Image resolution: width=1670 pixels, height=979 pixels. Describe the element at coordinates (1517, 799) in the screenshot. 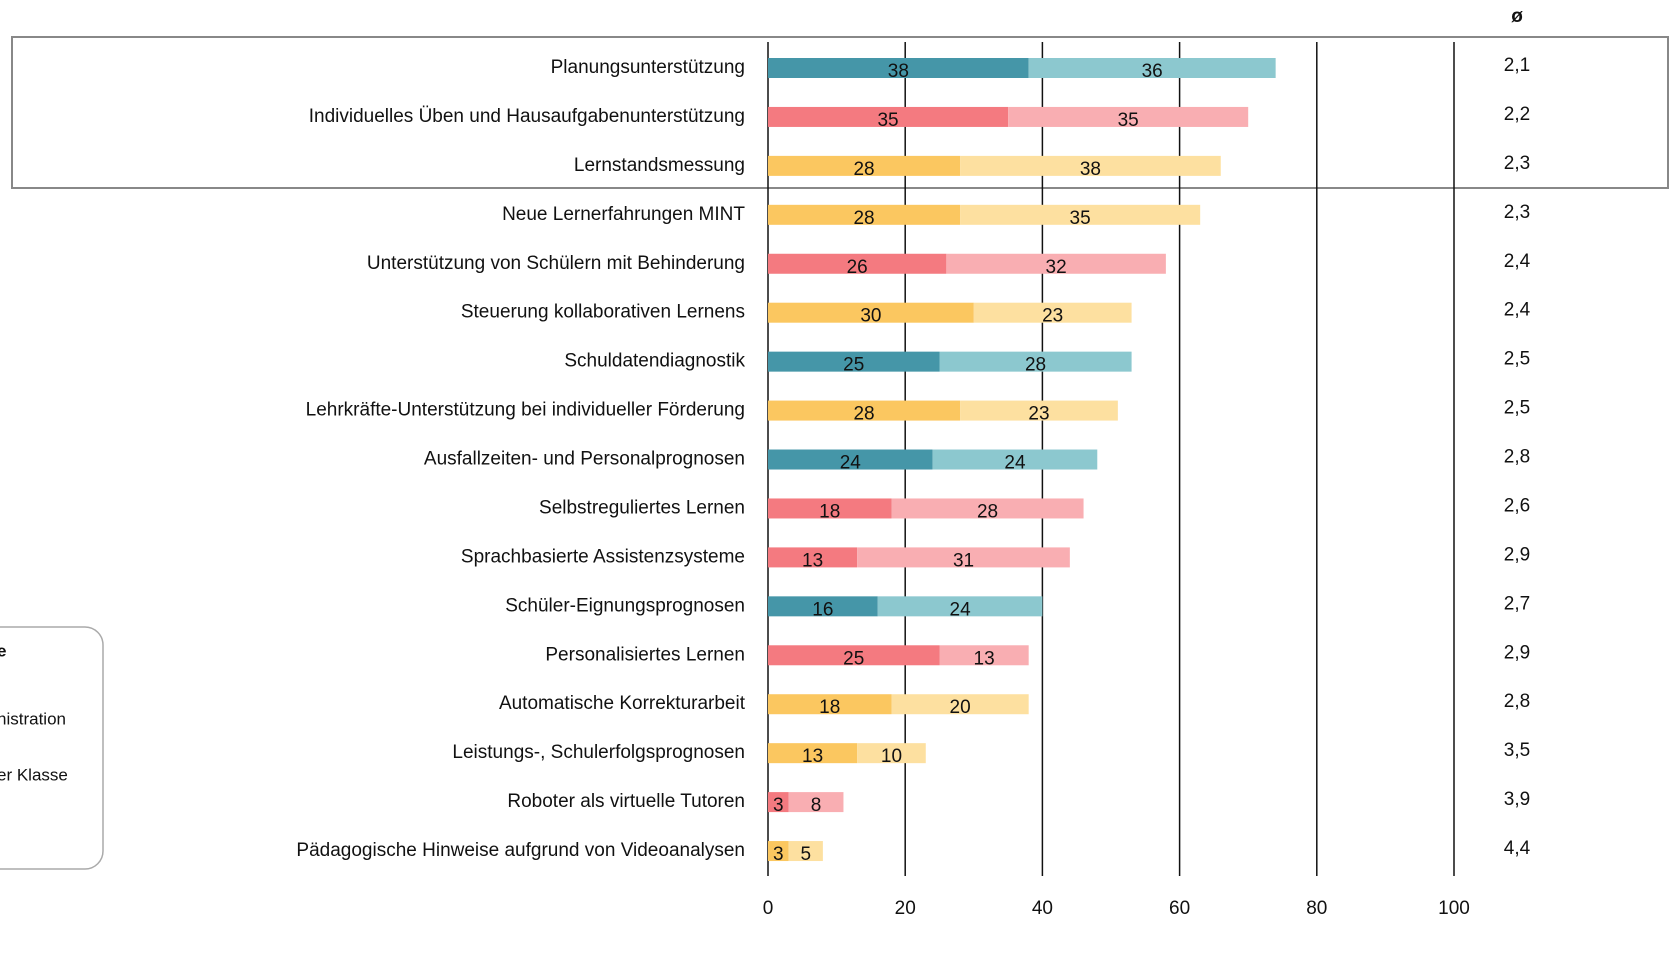

I see `average-value: 3,9` at that location.